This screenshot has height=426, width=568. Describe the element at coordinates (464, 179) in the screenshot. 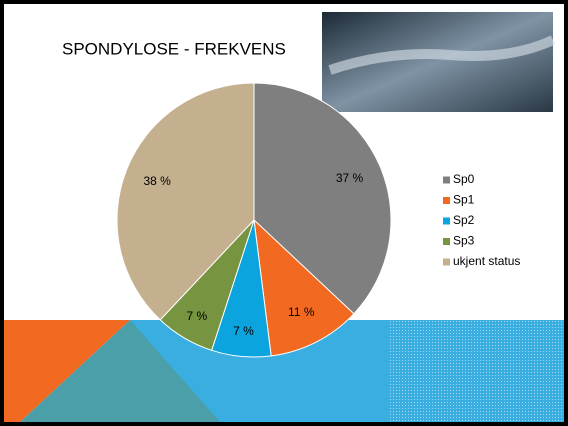

I see `legend-label: Sp0` at that location.